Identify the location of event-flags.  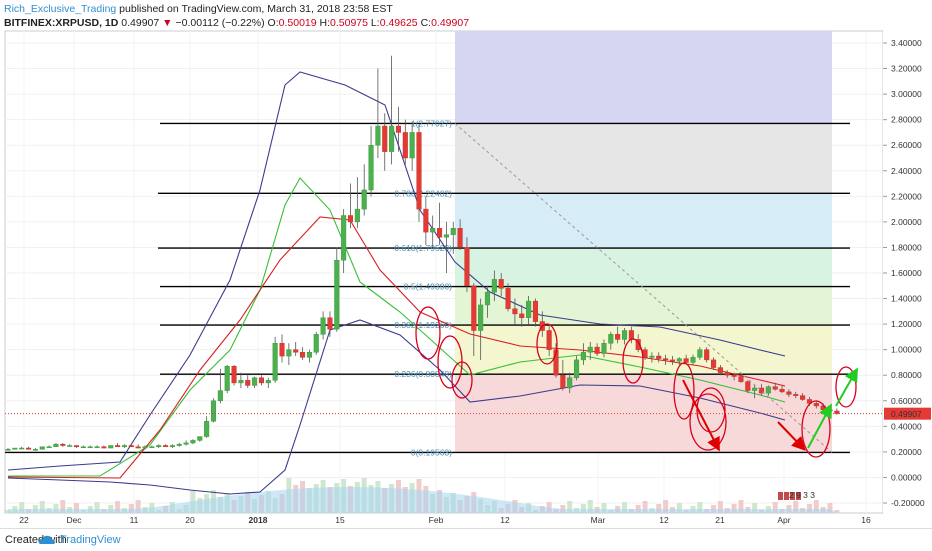
(789, 496).